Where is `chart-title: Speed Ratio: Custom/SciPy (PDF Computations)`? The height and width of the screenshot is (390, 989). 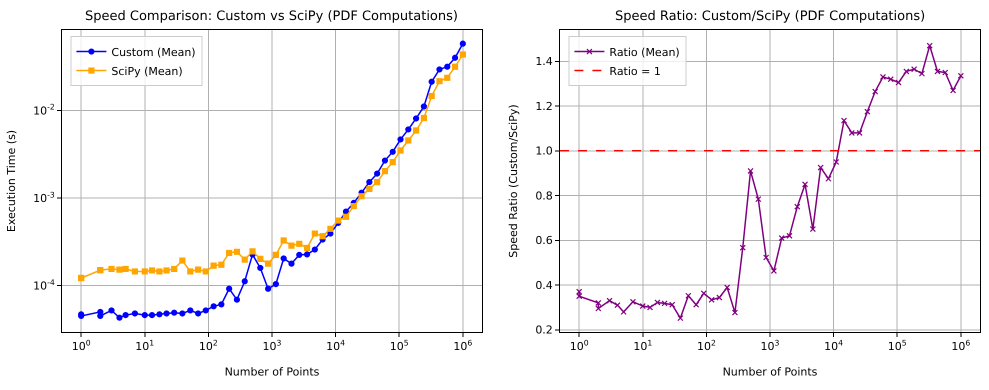 chart-title: Speed Ratio: Custom/SciPy (PDF Computations) is located at coordinates (770, 16).